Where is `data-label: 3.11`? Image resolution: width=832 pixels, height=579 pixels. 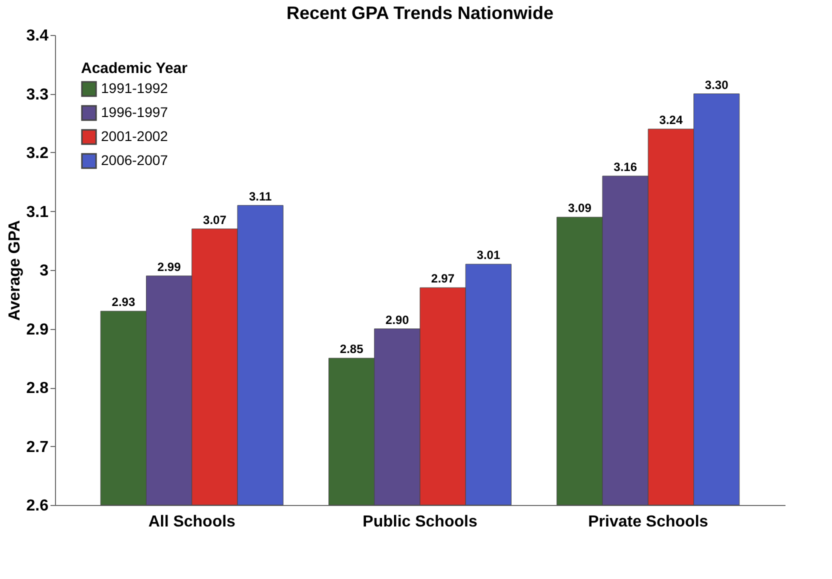 data-label: 3.11 is located at coordinates (260, 196).